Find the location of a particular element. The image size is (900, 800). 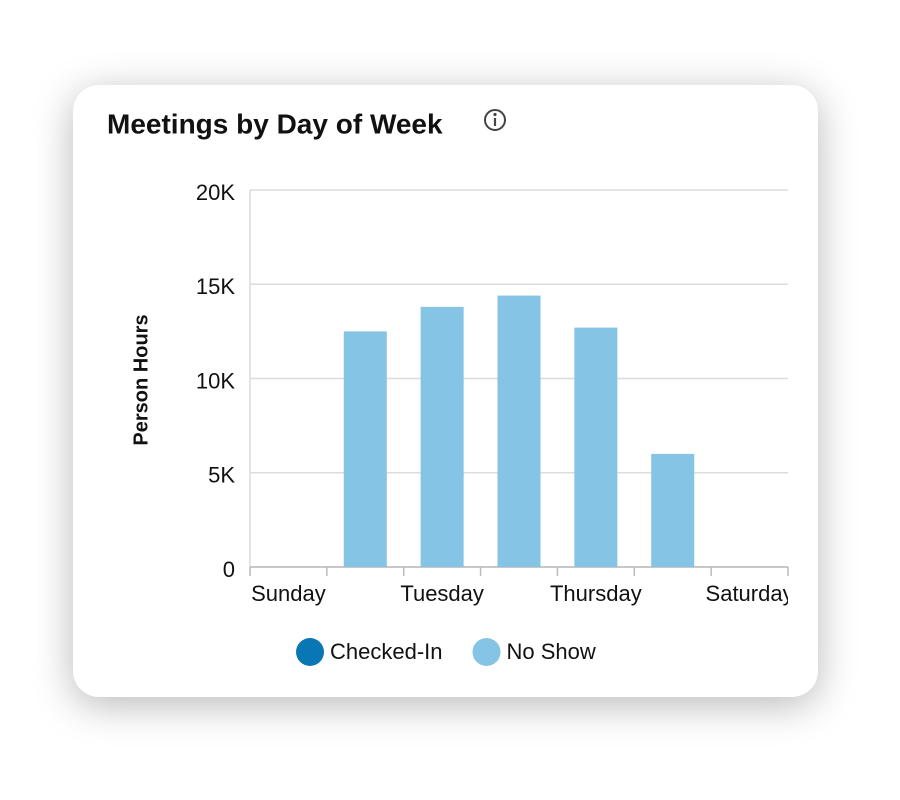

legend-item: No Show is located at coordinates (534, 652).